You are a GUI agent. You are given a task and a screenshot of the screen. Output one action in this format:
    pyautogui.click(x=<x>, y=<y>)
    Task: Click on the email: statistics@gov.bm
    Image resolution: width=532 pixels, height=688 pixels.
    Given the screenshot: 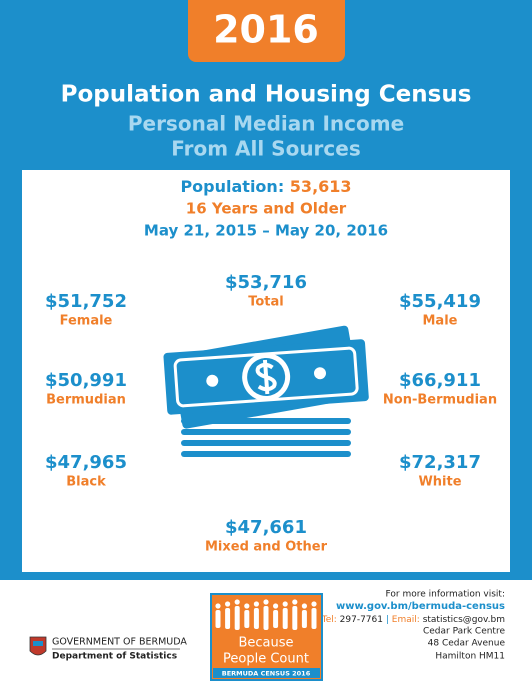 What is the action you would take?
    pyautogui.click(x=464, y=620)
    